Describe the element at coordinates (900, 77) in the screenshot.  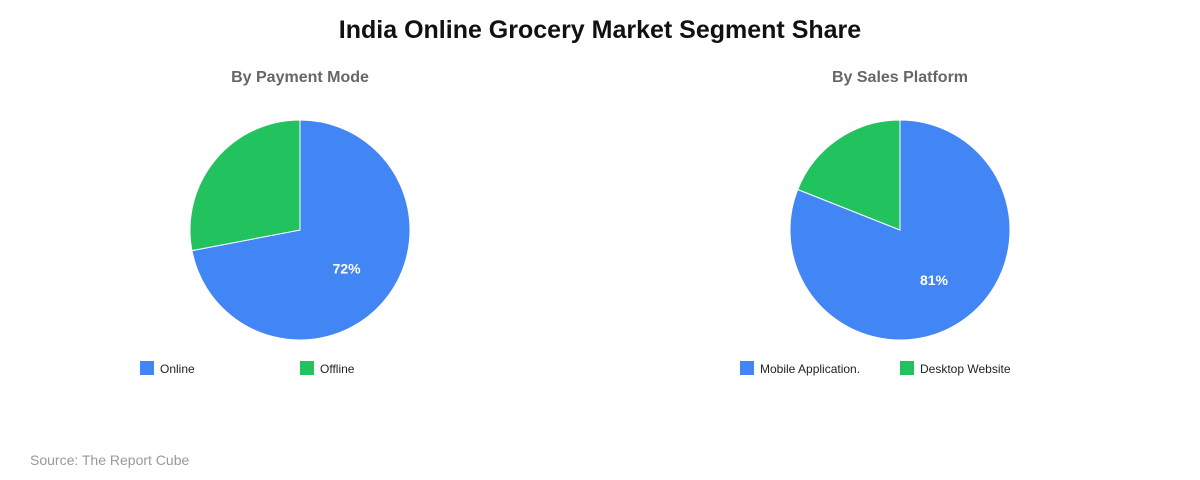
I see `chart-subtitle: By Sales Platform` at that location.